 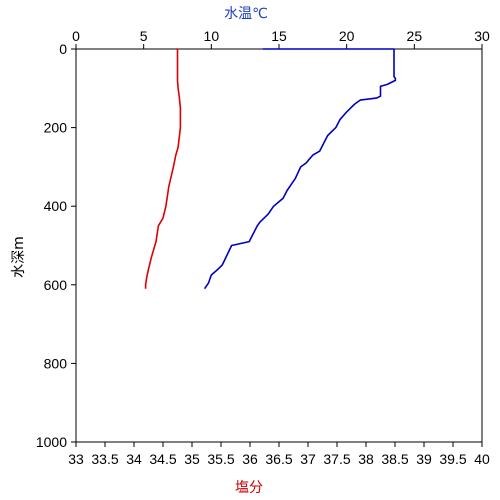 What do you see at coordinates (278, 459) in the screenshot?
I see `bottom-tick-label: 36.5` at bounding box center [278, 459].